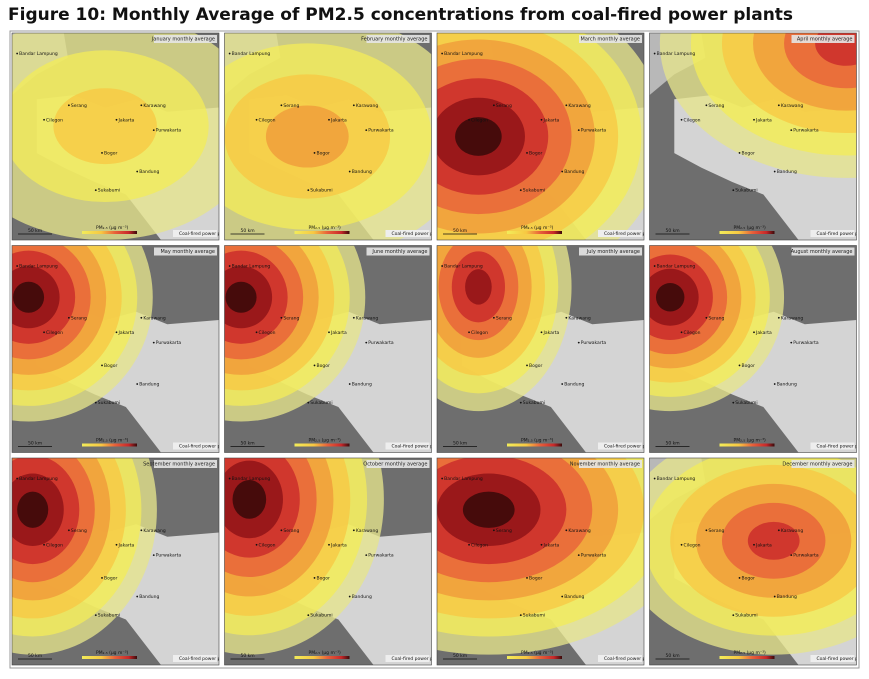  What do you see at coordinates (187, 252) in the screenshot?
I see `panel-title: May monthly average` at bounding box center [187, 252].